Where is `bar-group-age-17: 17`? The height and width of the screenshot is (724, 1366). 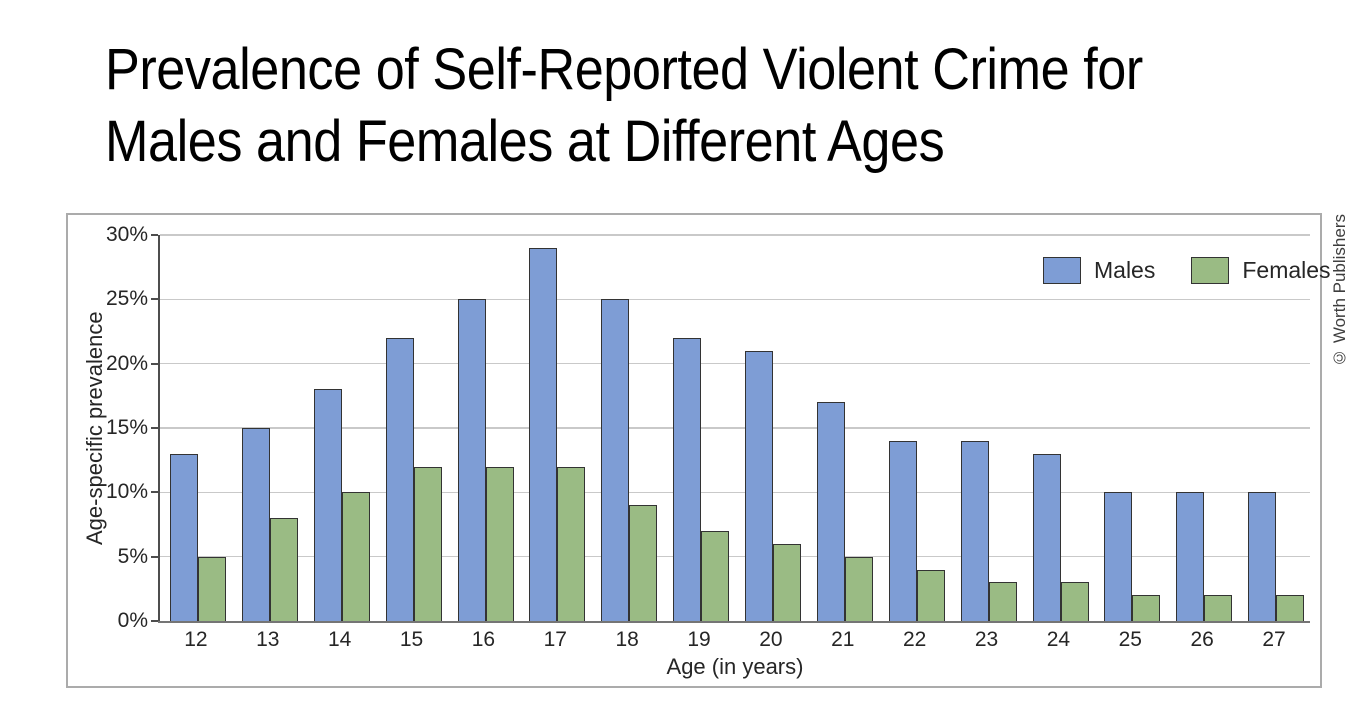
bar-group-age-17: 17 is located at coordinates (555, 443).